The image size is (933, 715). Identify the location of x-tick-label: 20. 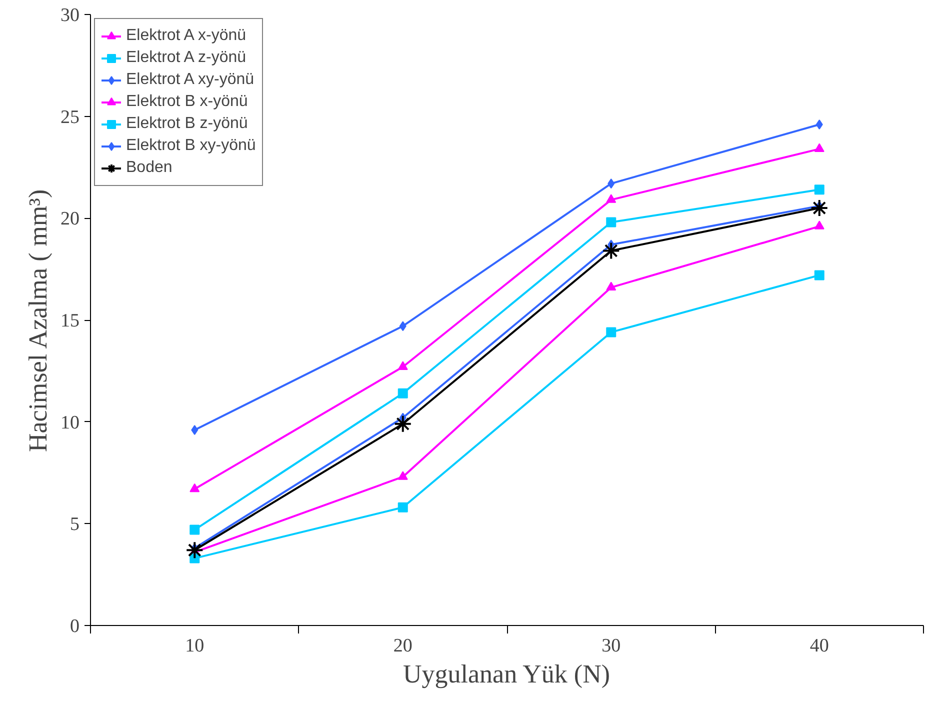
(402, 646).